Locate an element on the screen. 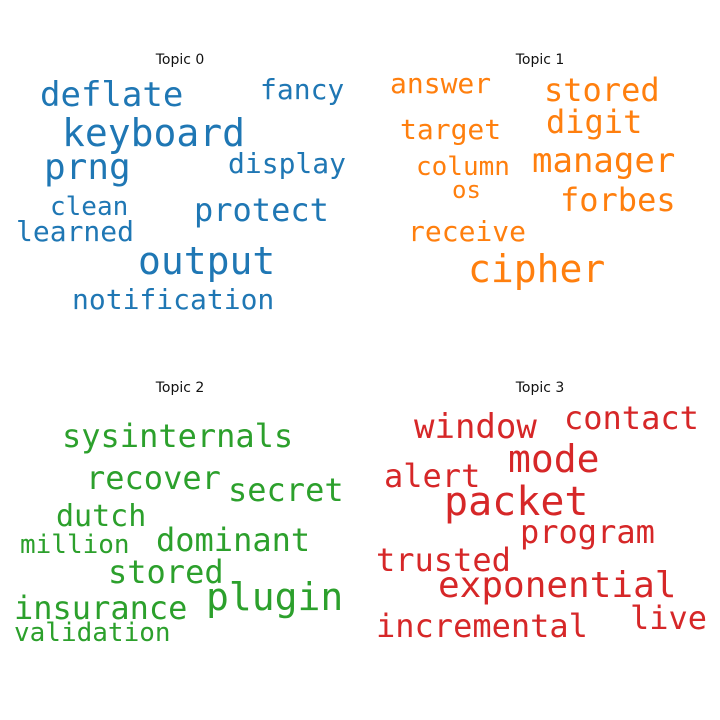 The height and width of the screenshot is (720, 720). word-dominant: dominant is located at coordinates (233, 540).